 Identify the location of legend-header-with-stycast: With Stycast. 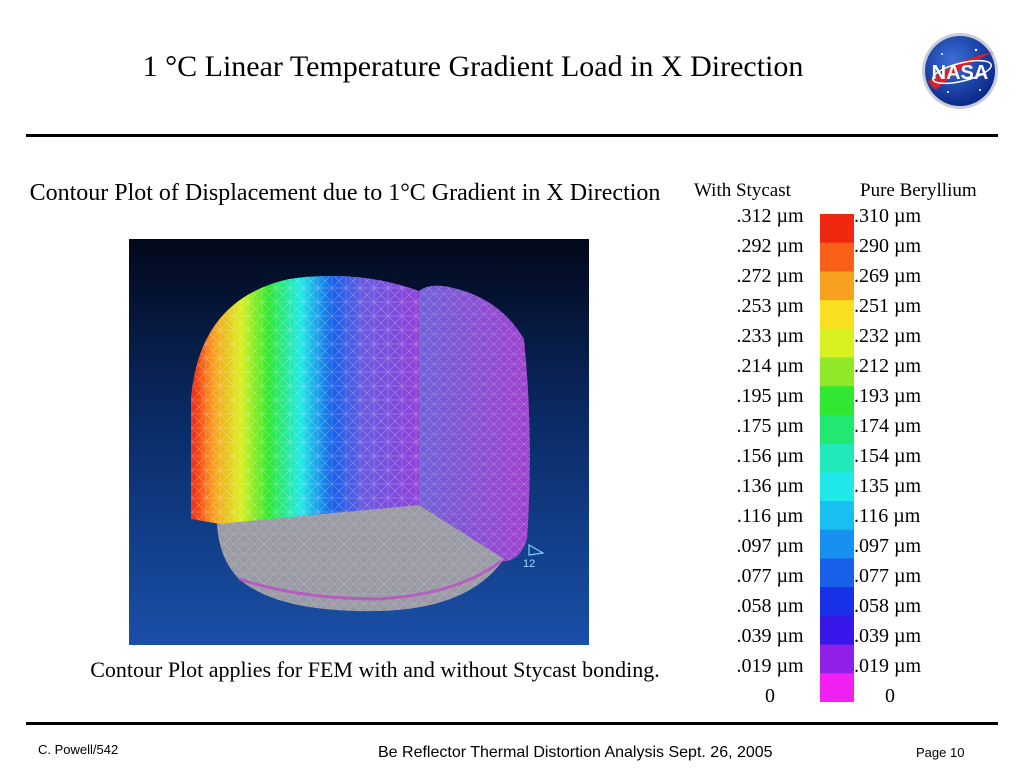
(742, 190).